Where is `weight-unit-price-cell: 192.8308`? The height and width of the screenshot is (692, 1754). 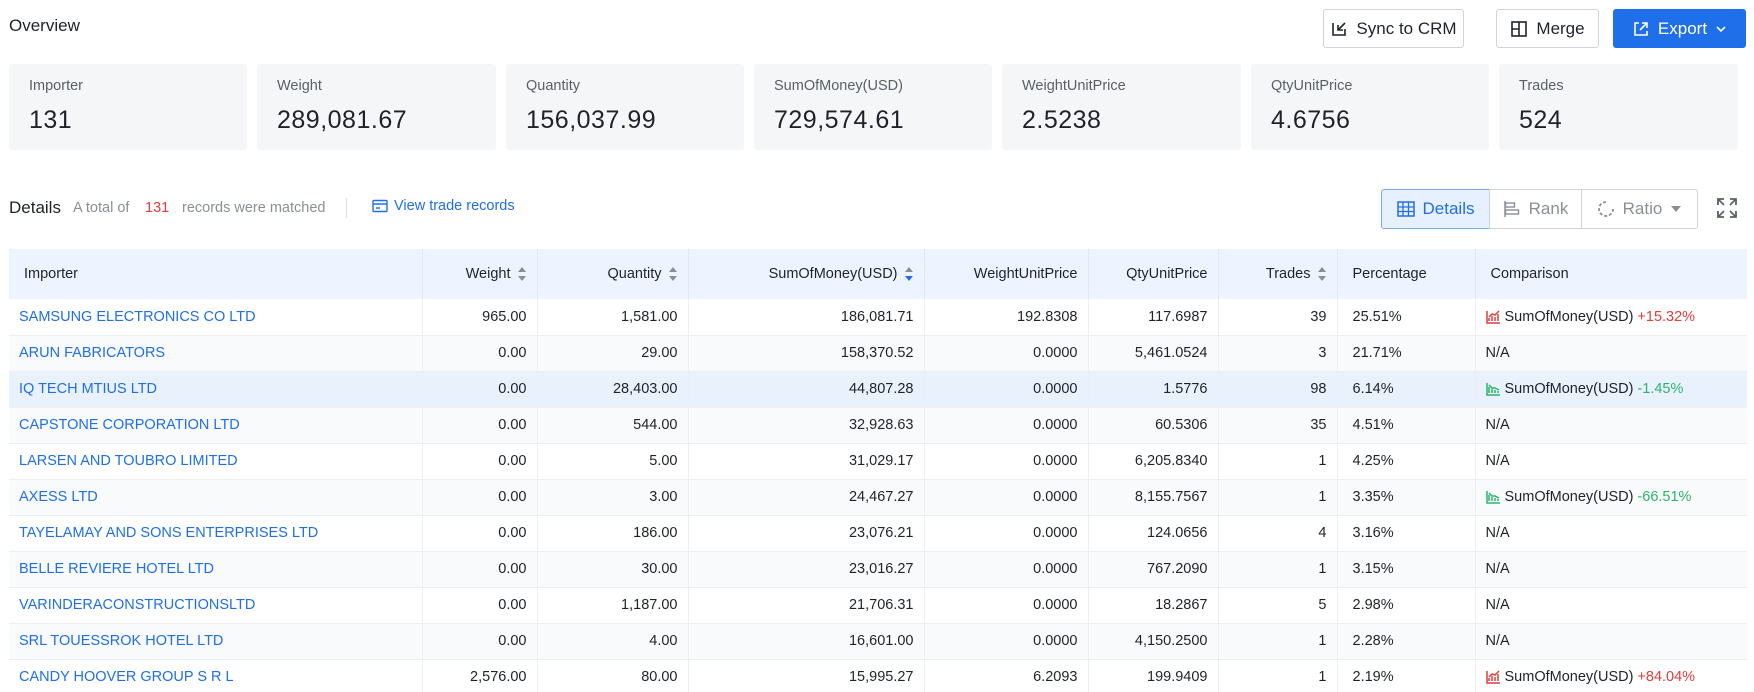
weight-unit-price-cell: 192.8308 is located at coordinates (1006, 317).